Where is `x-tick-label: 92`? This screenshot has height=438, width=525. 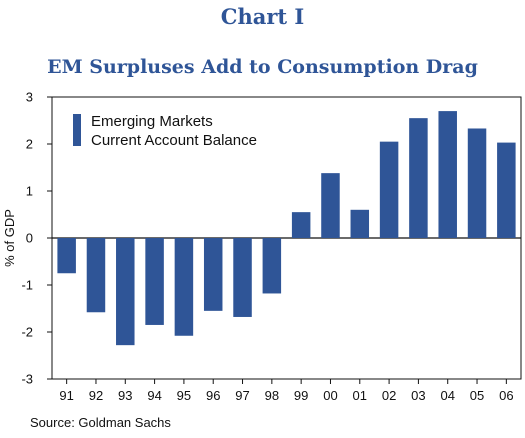
x-tick-label: 92 is located at coordinates (96, 395).